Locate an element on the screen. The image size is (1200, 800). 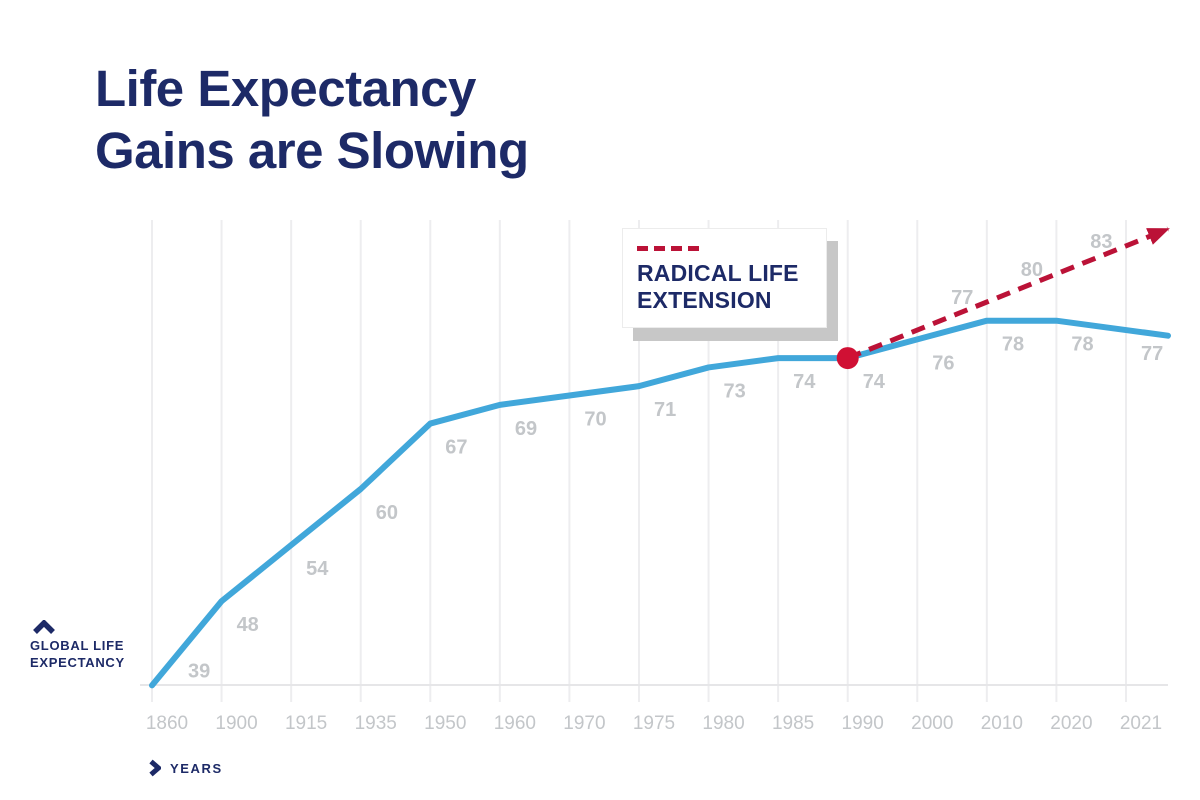
y-axis-label-line2: EXPECTANCY is located at coordinates (77, 662).